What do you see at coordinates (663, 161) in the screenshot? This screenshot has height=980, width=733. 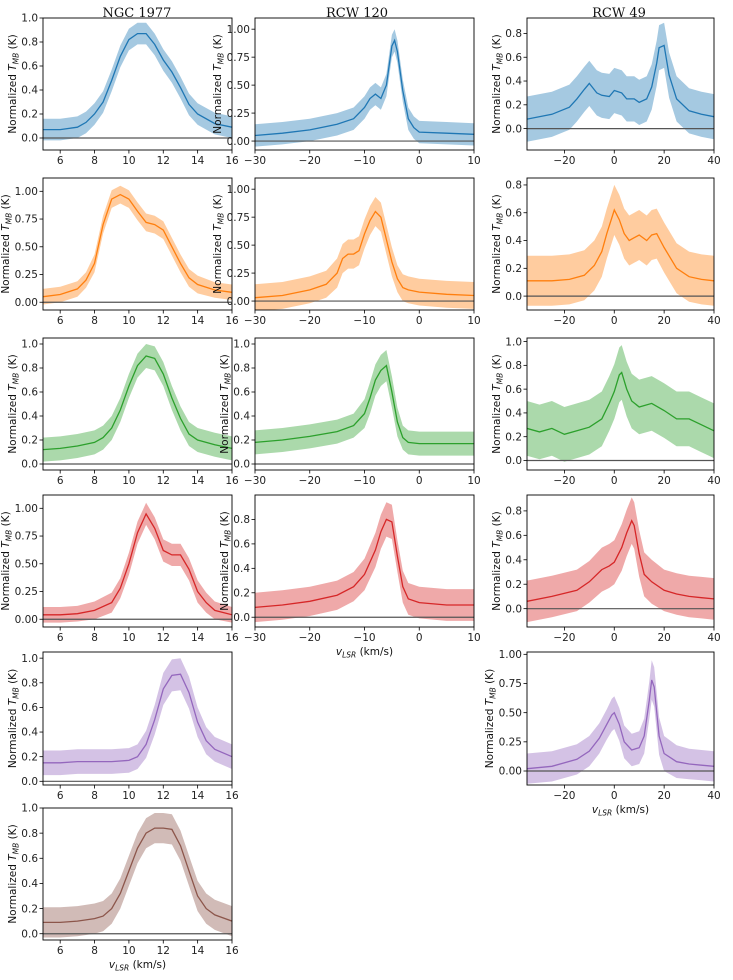 I see `x-tick-label: 20` at bounding box center [663, 161].